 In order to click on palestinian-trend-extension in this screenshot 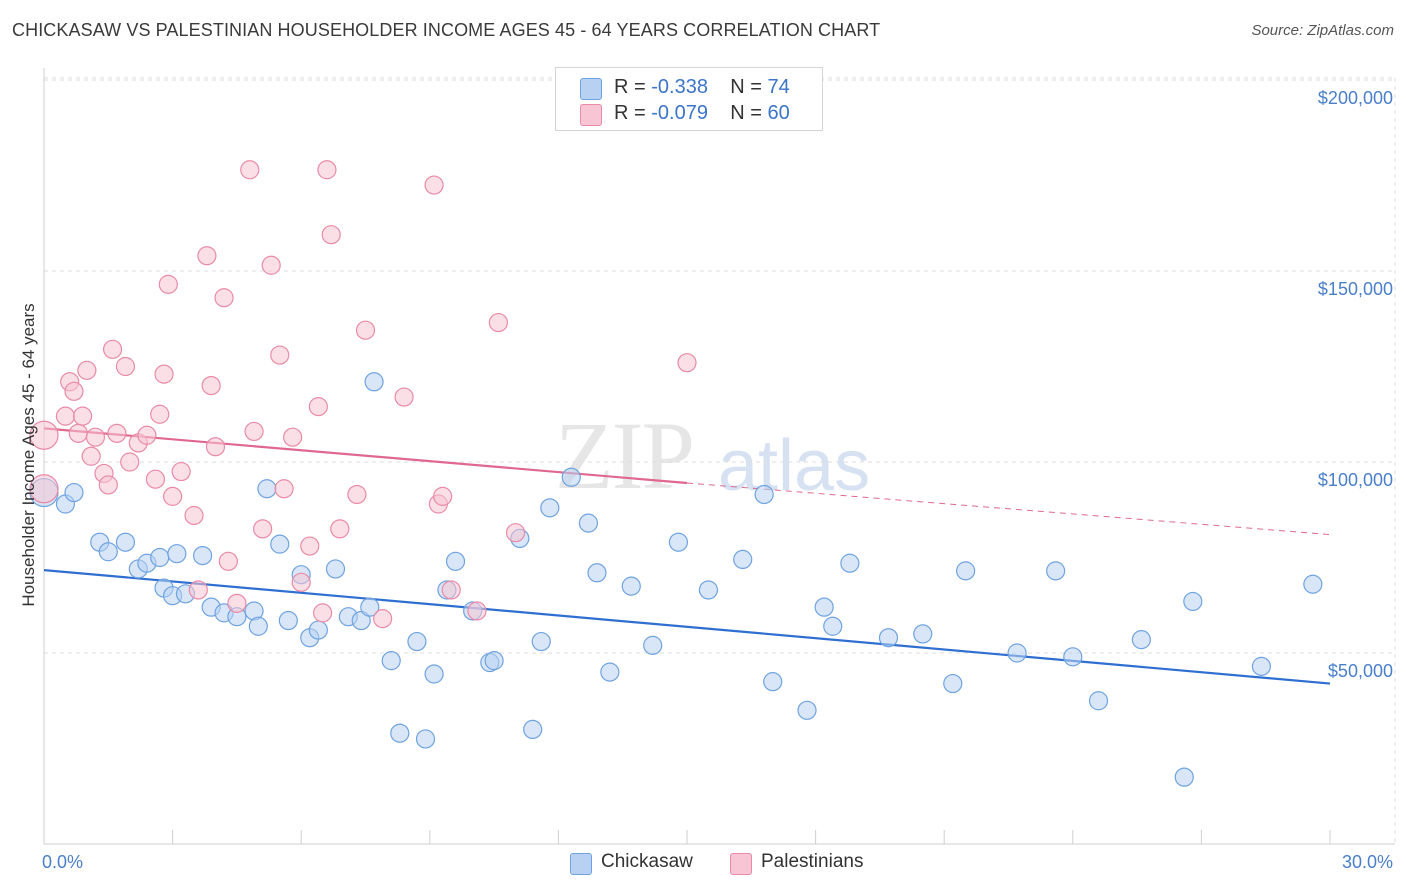, I will do `click(1008, 509)`.